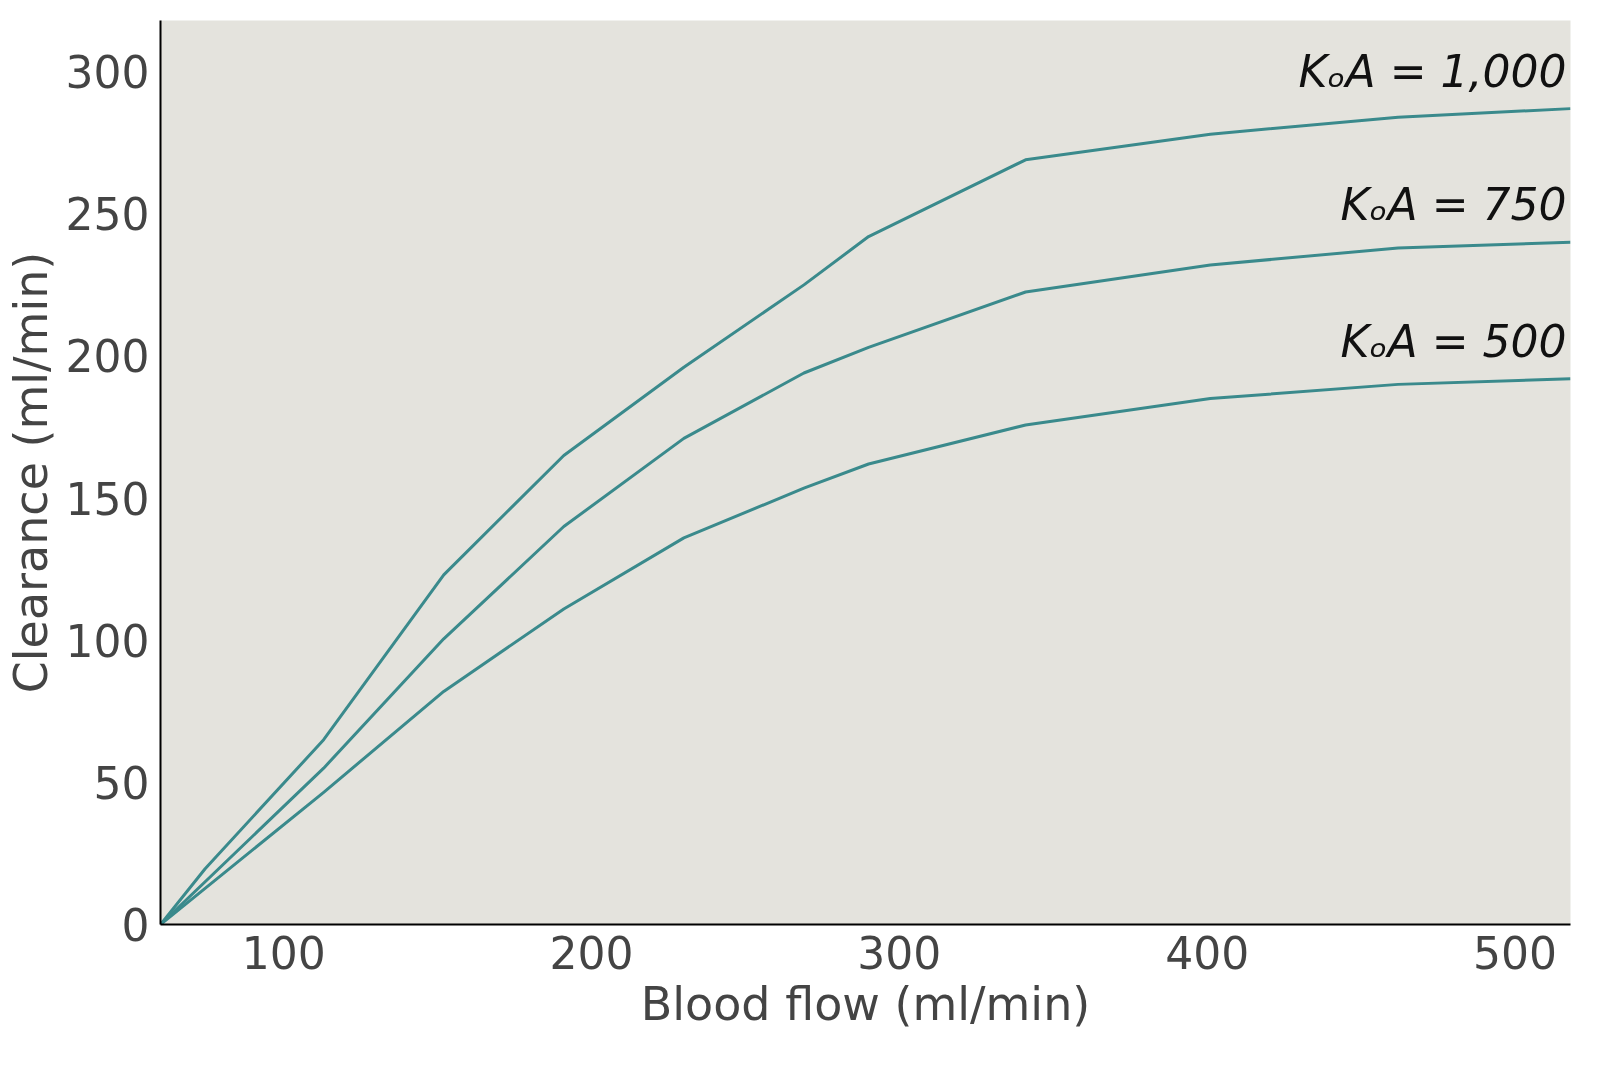 The image size is (1608, 1072). I want to click on x-axis-title: Blood flow (ml/min), so click(865, 1003).